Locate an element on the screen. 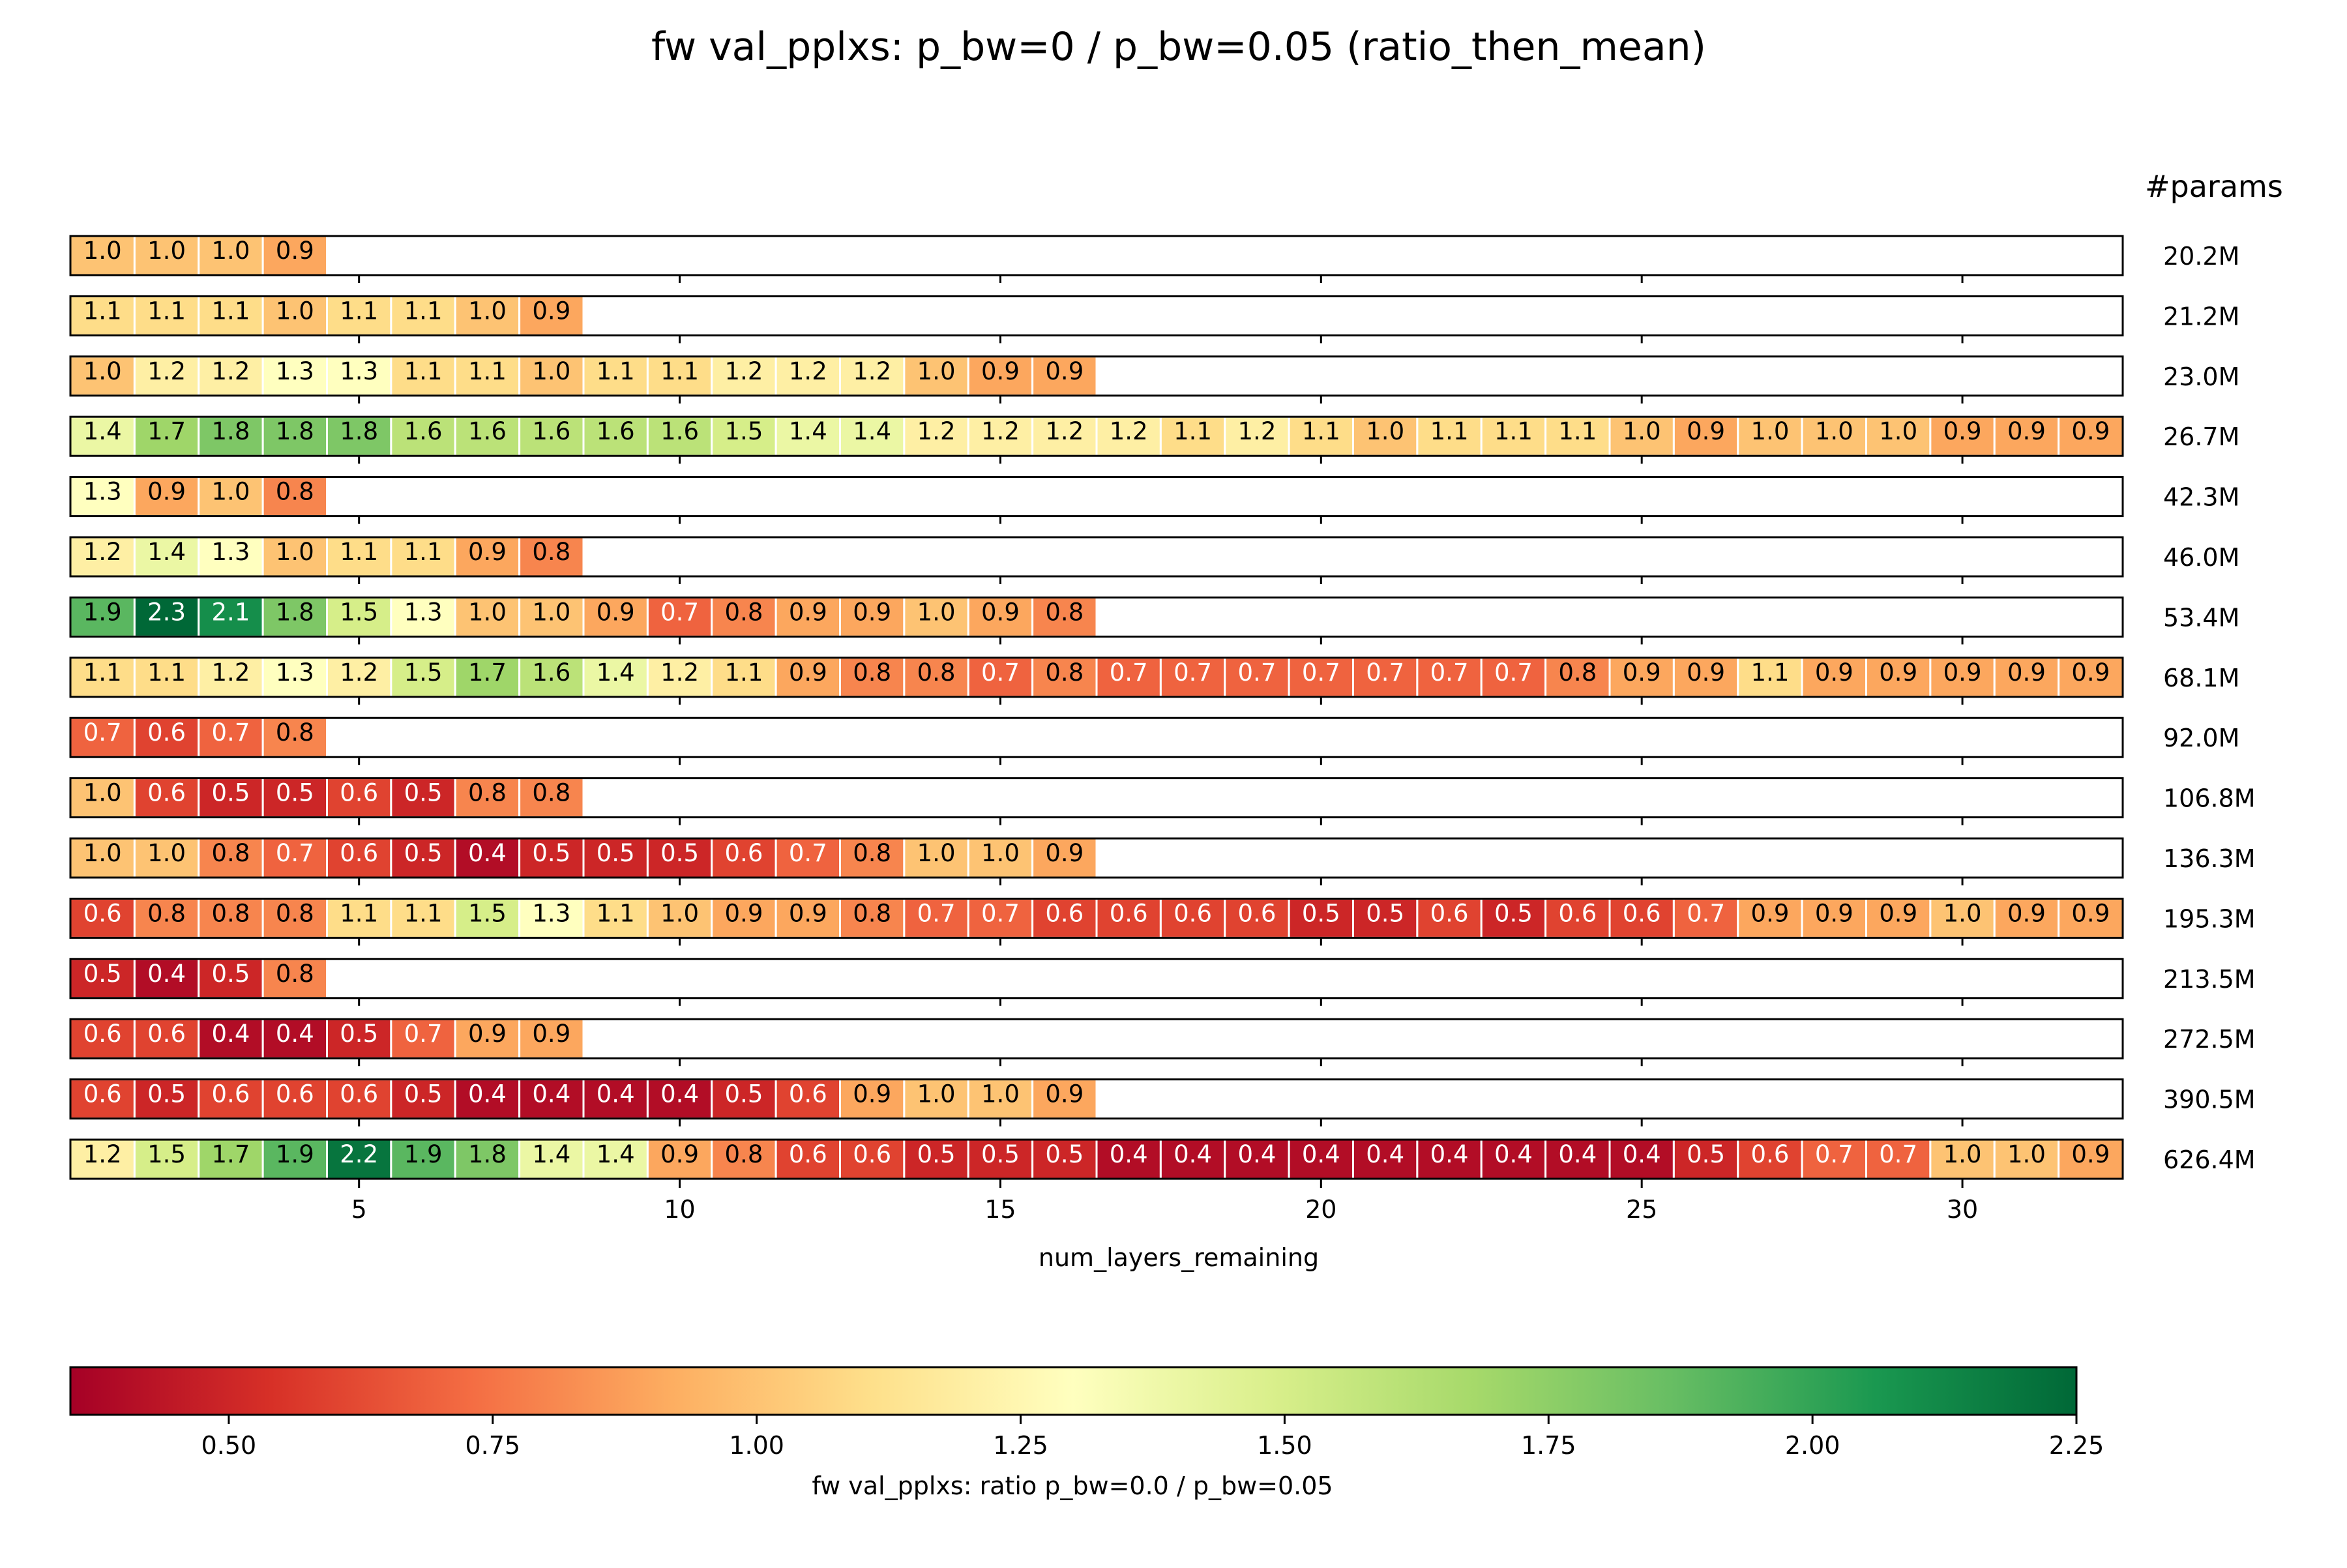 This screenshot has height=1568, width=2347. colorbar: 0.50 0.75 1.00 1.25 1.50 1.75 2.00 2.25 is located at coordinates (1086, 1413).